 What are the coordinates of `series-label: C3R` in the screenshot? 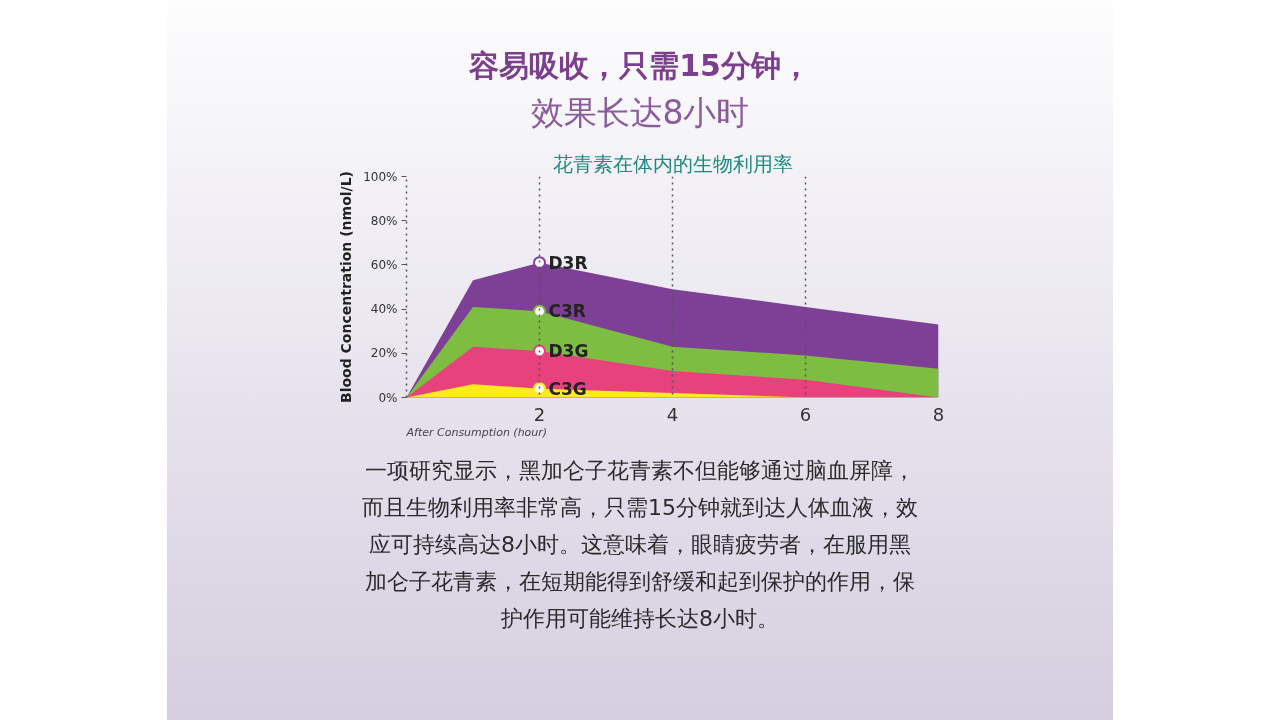 It's located at (567, 311).